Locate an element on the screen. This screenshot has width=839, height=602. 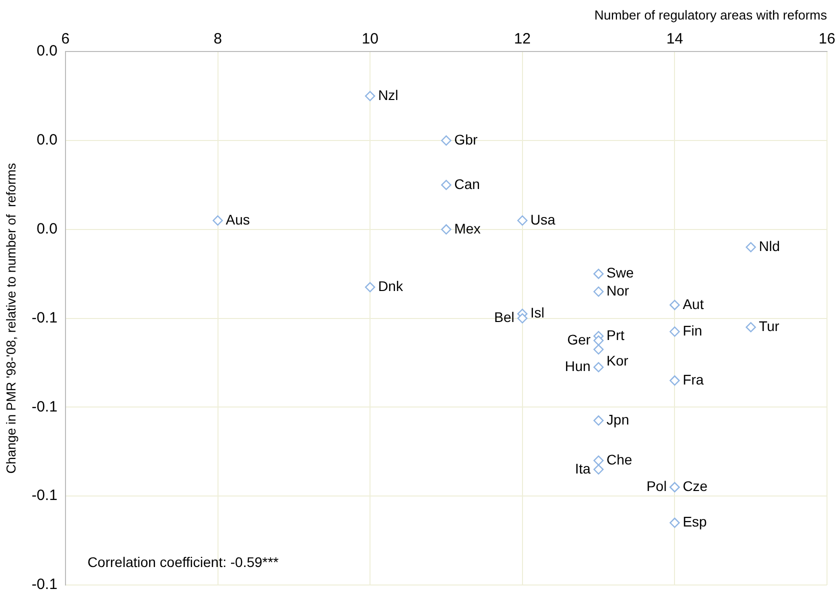
annotation: Swe is located at coordinates (620, 272).